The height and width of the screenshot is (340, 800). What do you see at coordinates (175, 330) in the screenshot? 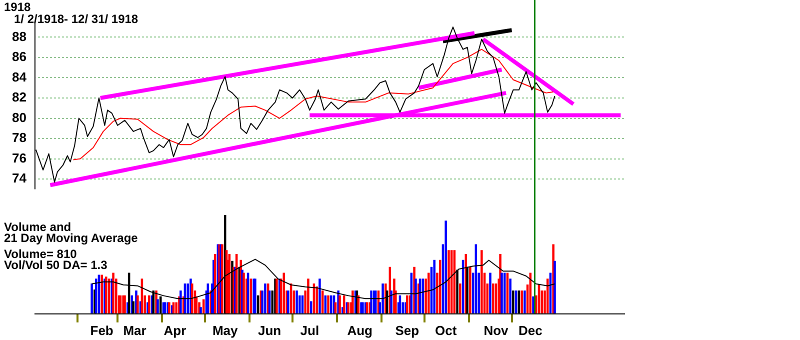
I see `x-tick-label: Apr` at bounding box center [175, 330].